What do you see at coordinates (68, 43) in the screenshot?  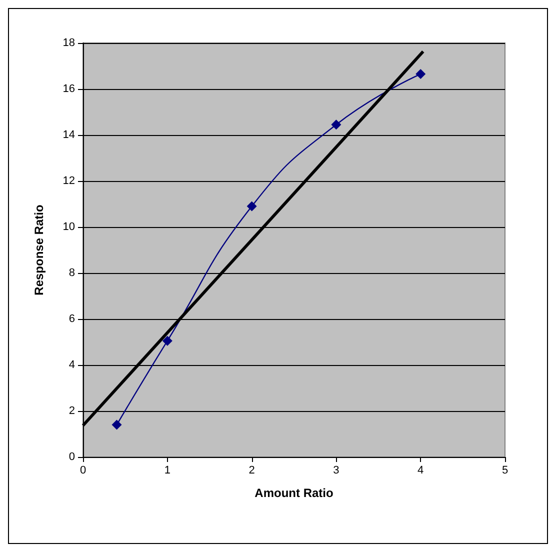 I see `y-tick-label: 18` at bounding box center [68, 43].